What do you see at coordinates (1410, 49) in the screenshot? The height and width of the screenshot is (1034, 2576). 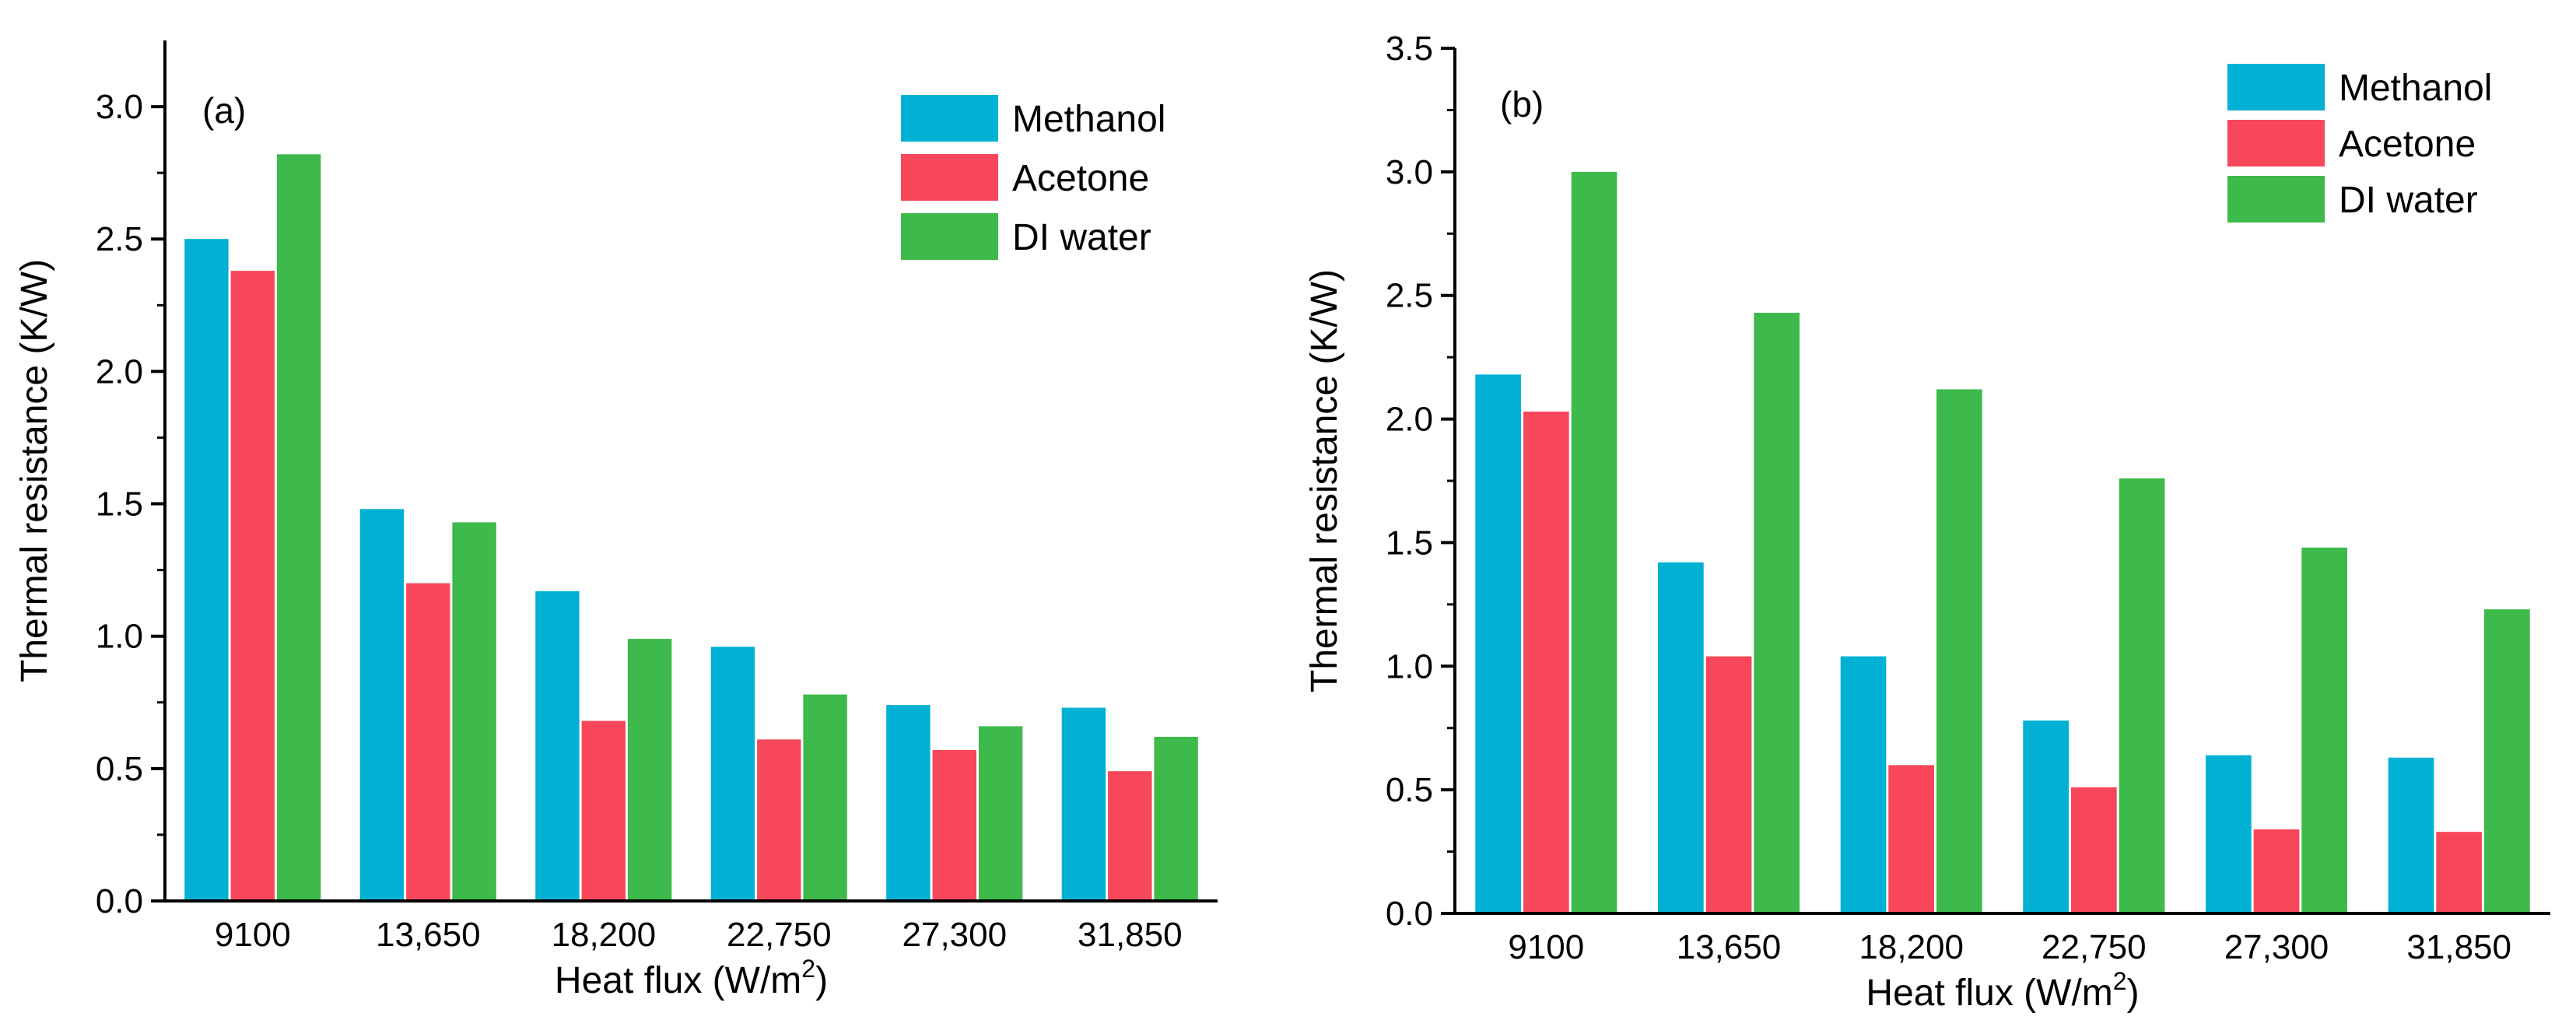 I see `y-tick-label: 3.5` at bounding box center [1410, 49].